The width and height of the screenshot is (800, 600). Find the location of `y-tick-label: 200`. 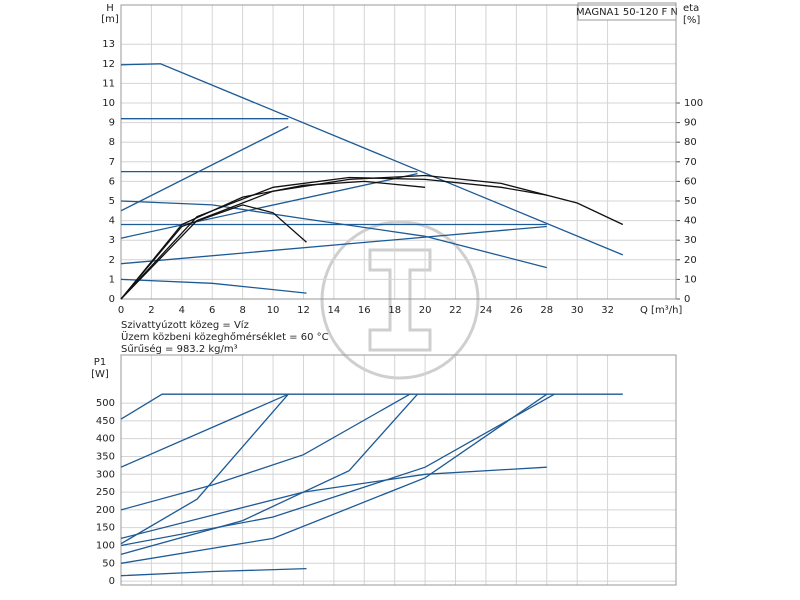

y-tick-label: 200 is located at coordinates (105, 510).